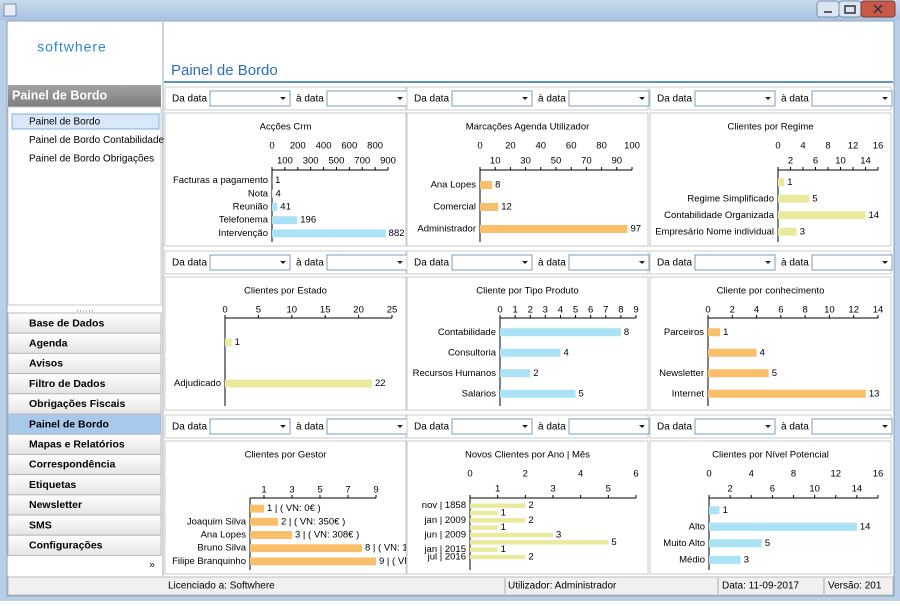  What do you see at coordinates (635, 229) in the screenshot?
I see `value-label: 97` at bounding box center [635, 229].